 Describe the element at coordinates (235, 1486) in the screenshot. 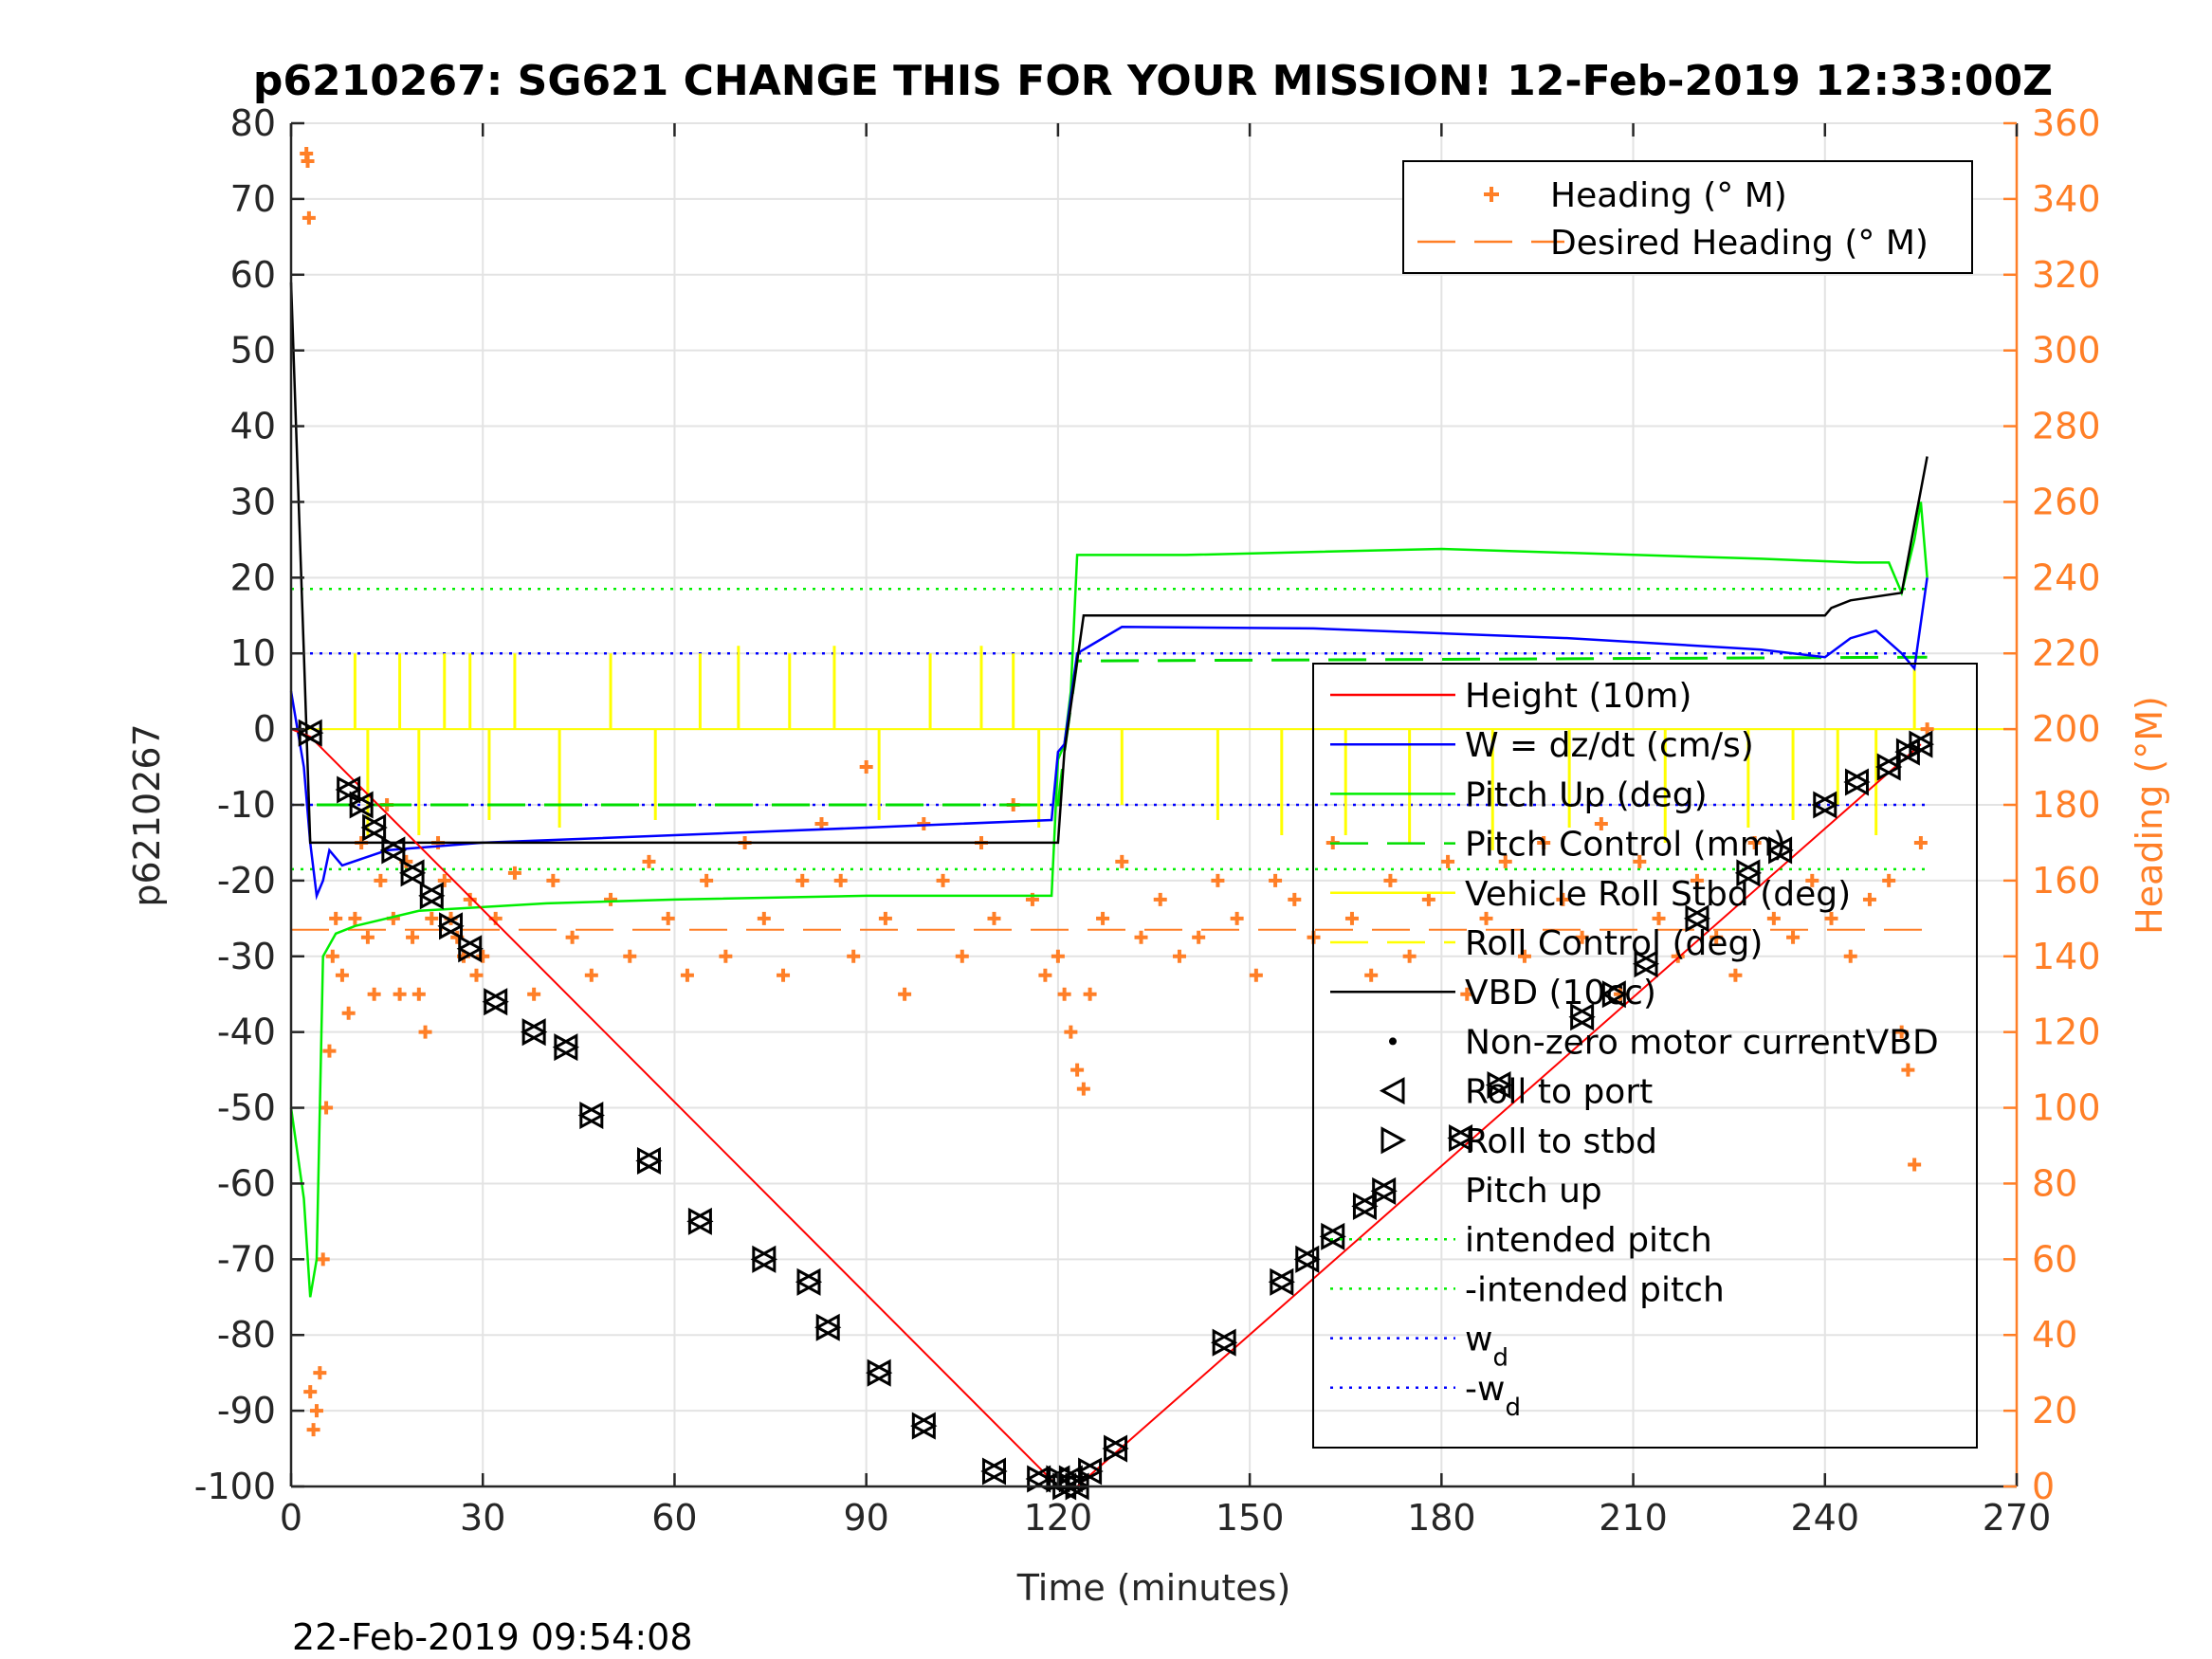

I see `y-tick-label: -100` at that location.